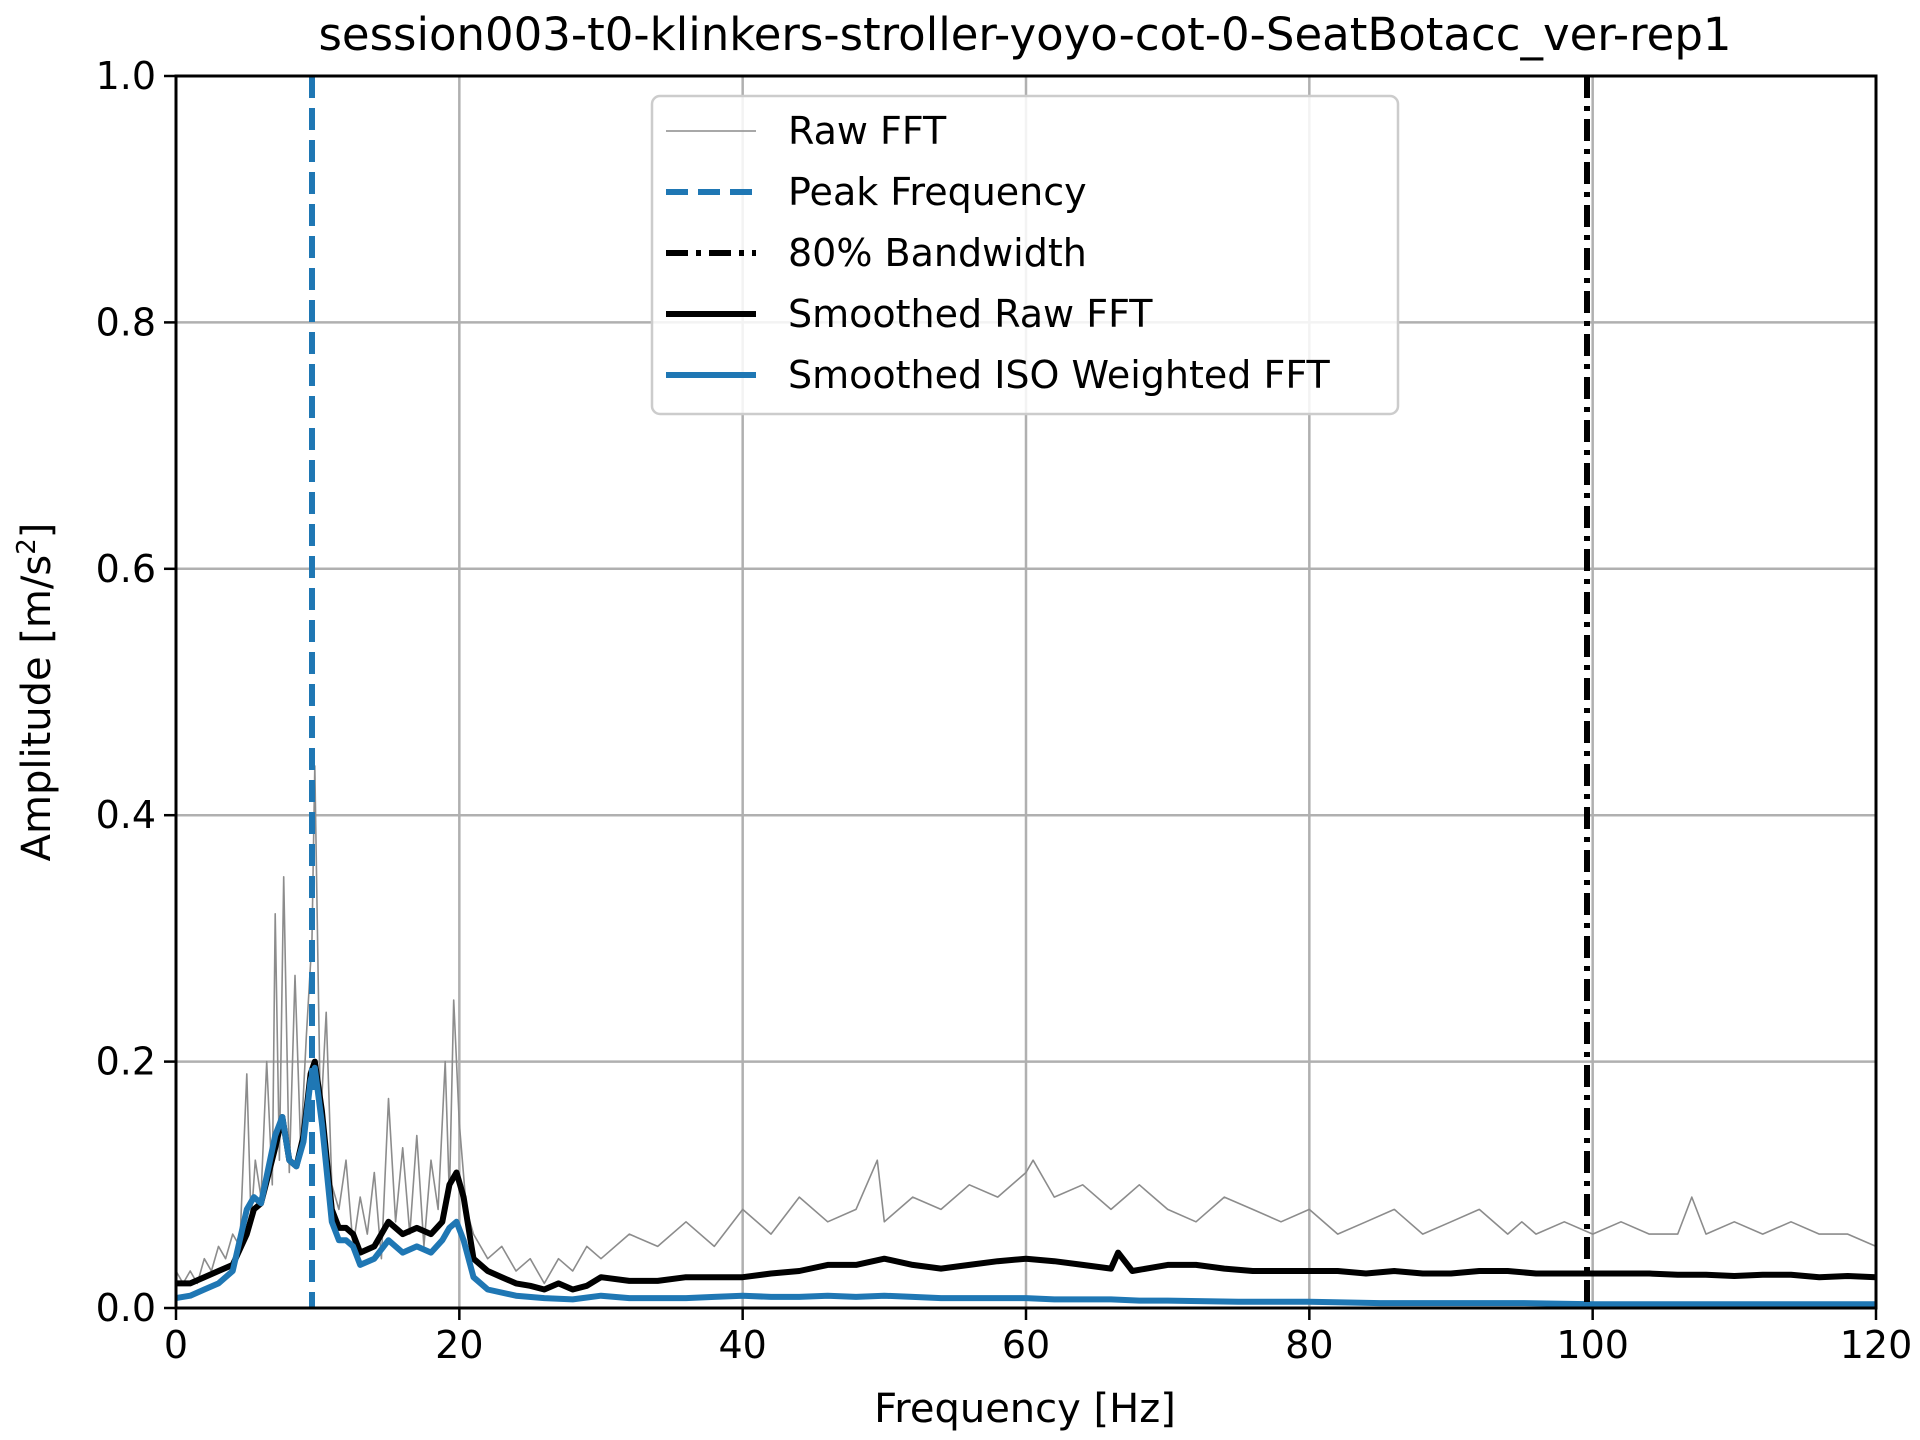 This screenshot has height=1440, width=1920. Describe the element at coordinates (742, 1345) in the screenshot. I see `x-tick-label: 40` at that location.